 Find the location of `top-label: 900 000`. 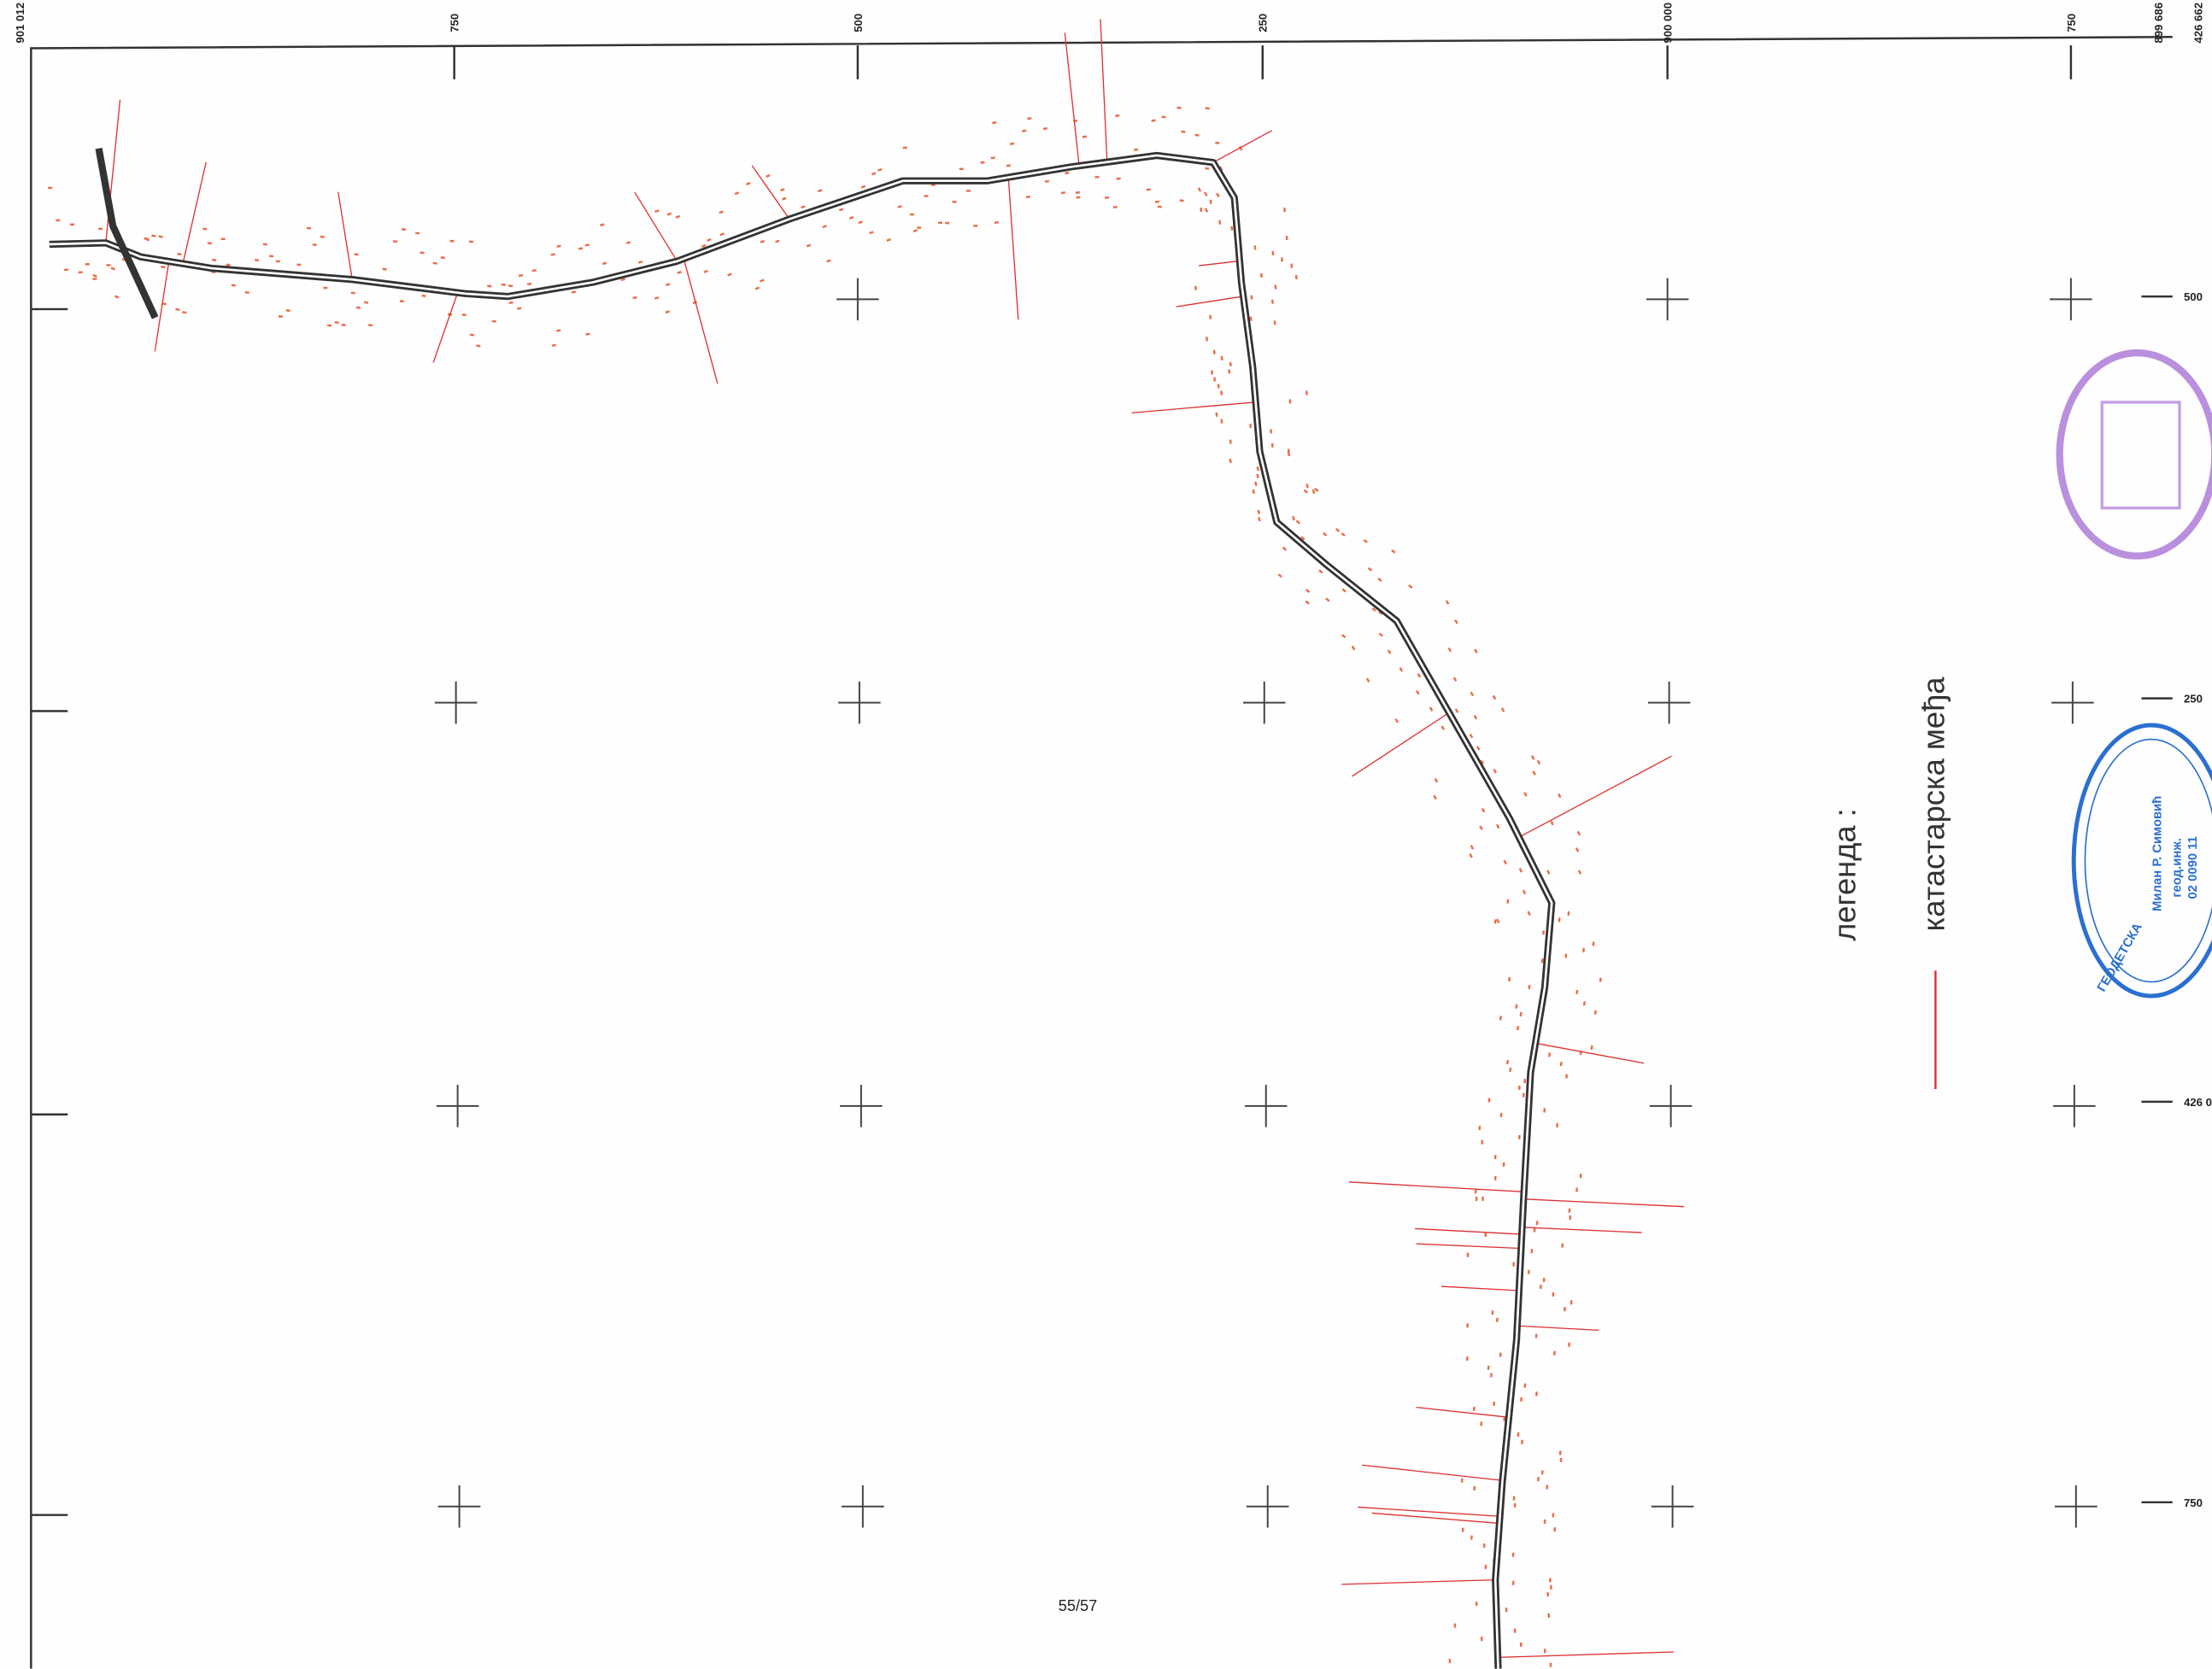

top-label: 900 000 is located at coordinates (1668, 23).